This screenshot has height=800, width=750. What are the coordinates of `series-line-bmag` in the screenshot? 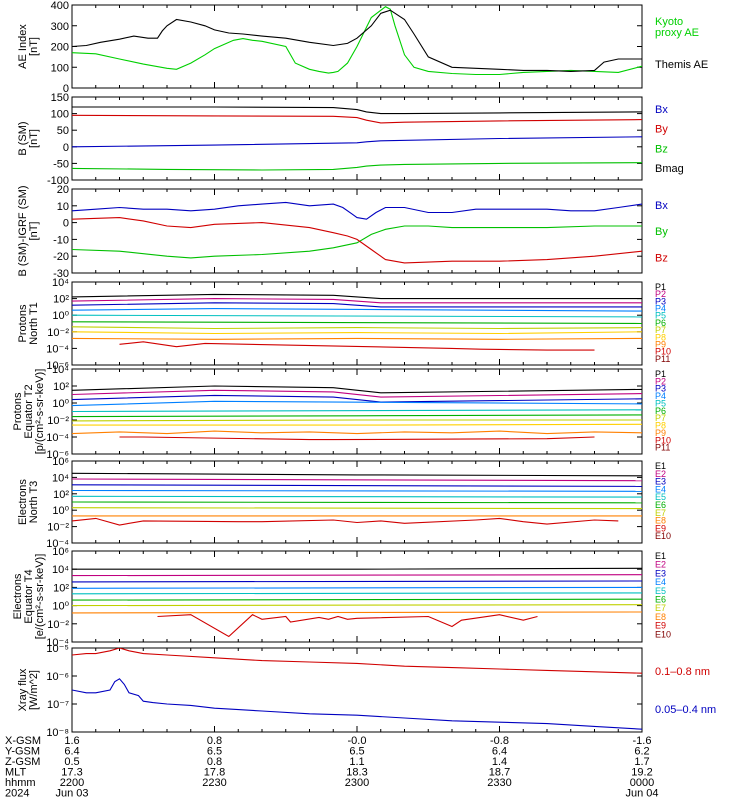 It's located at (357, 110).